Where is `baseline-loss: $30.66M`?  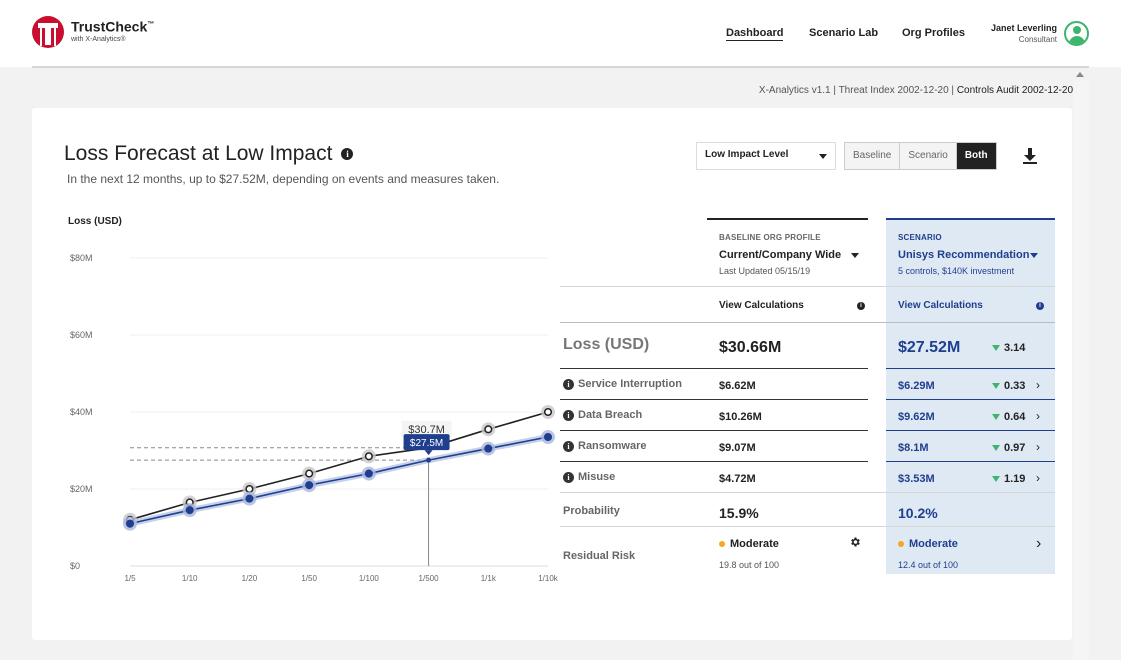 baseline-loss: $30.66M is located at coordinates (750, 347).